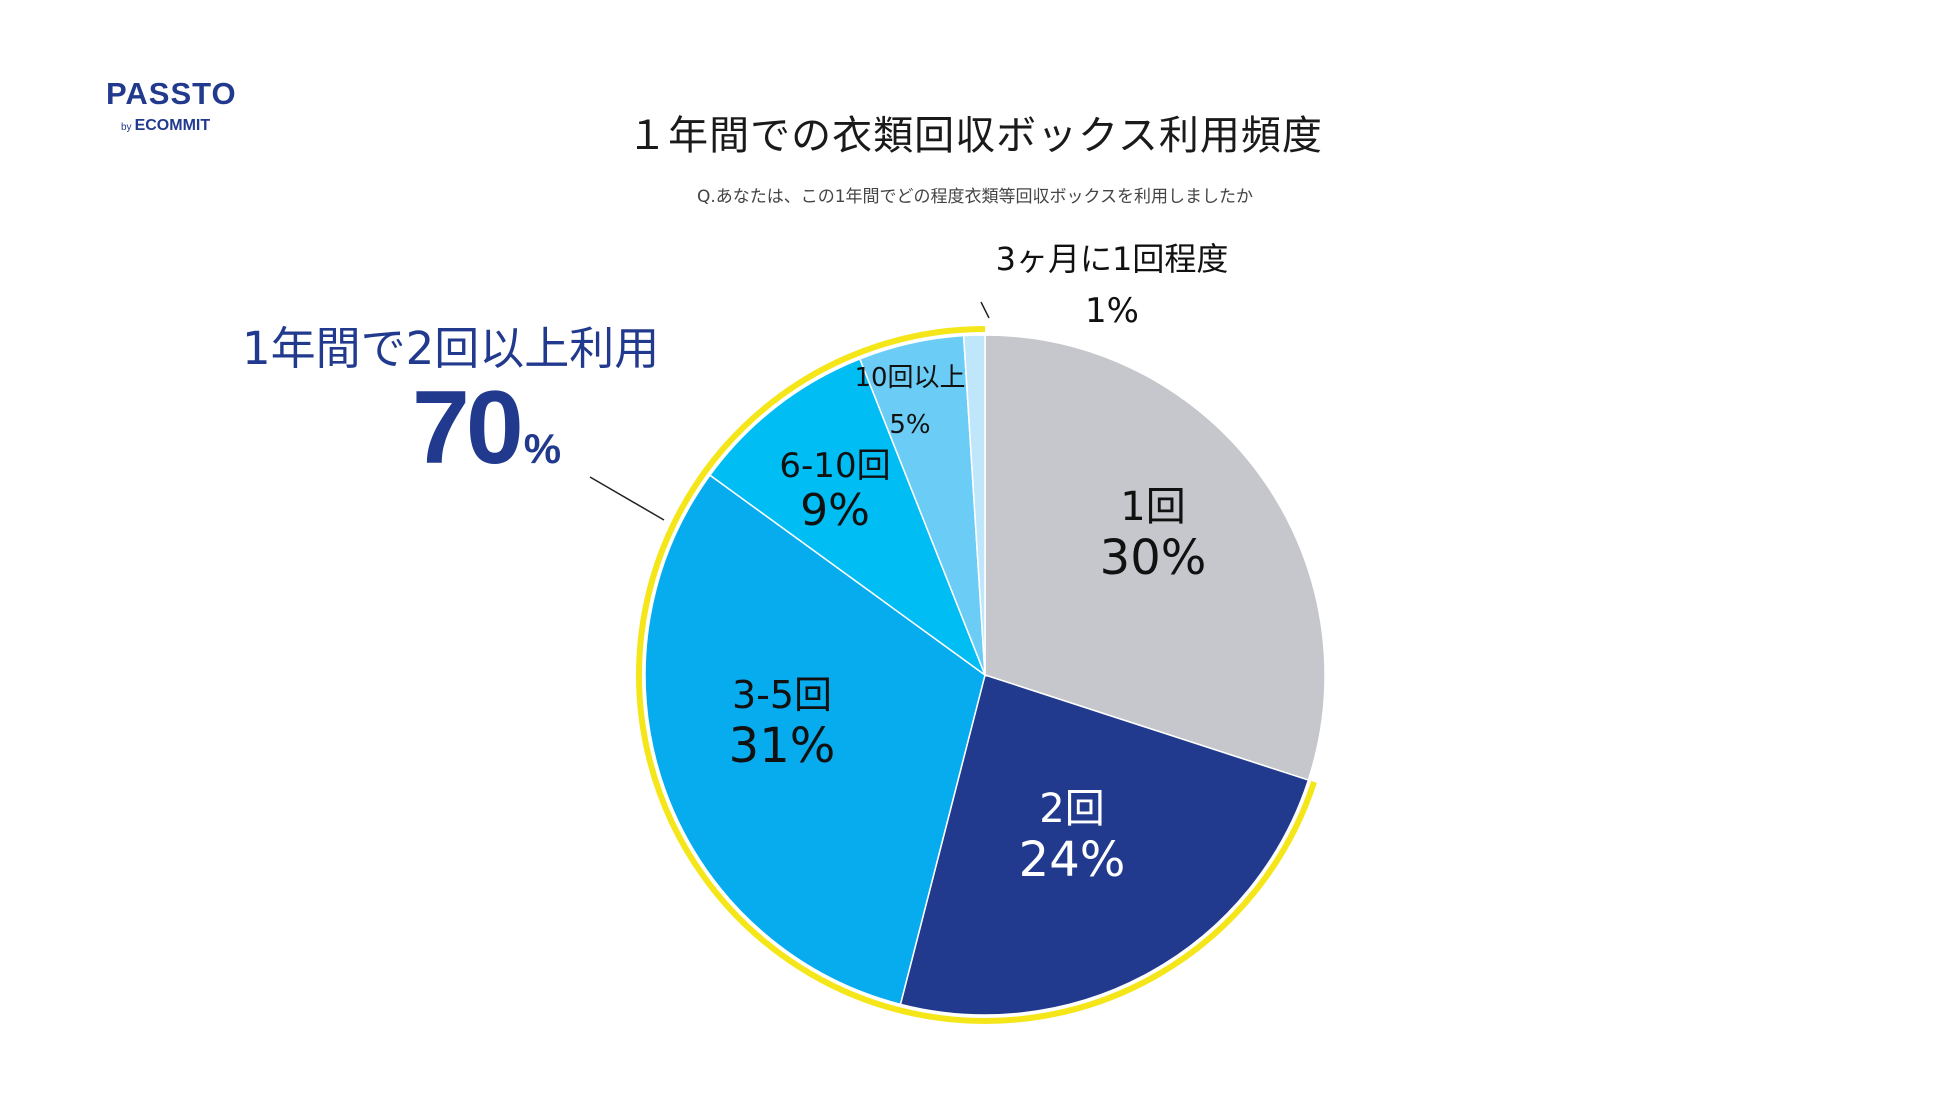  I want to click on callout-number: 70, so click(468, 428).